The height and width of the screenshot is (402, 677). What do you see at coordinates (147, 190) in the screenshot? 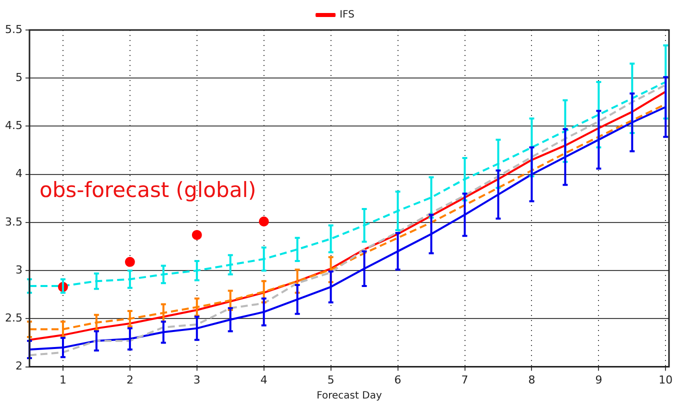
I see `annotation: obs-forecast (global)` at bounding box center [147, 190].